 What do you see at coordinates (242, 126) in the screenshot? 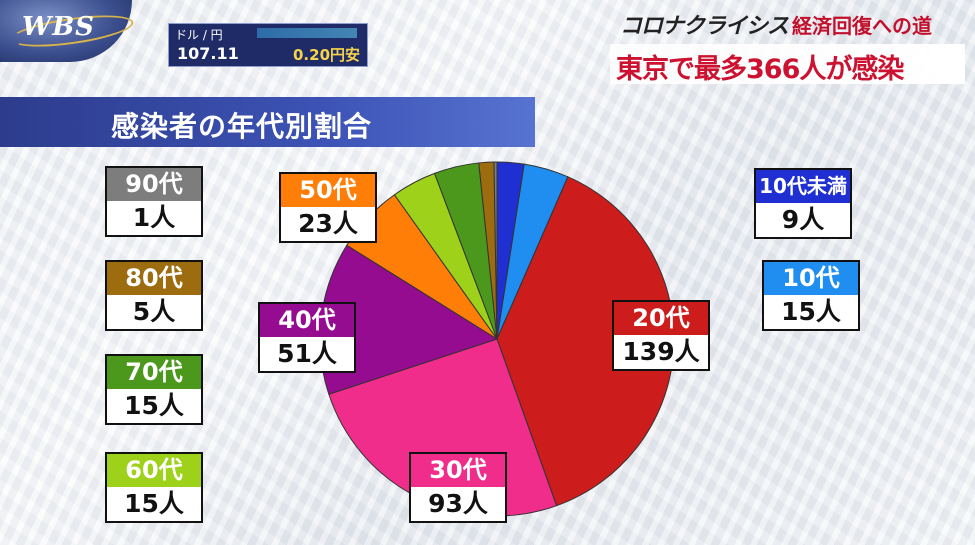
I see `chart-title: 感染者の年代別割合` at bounding box center [242, 126].